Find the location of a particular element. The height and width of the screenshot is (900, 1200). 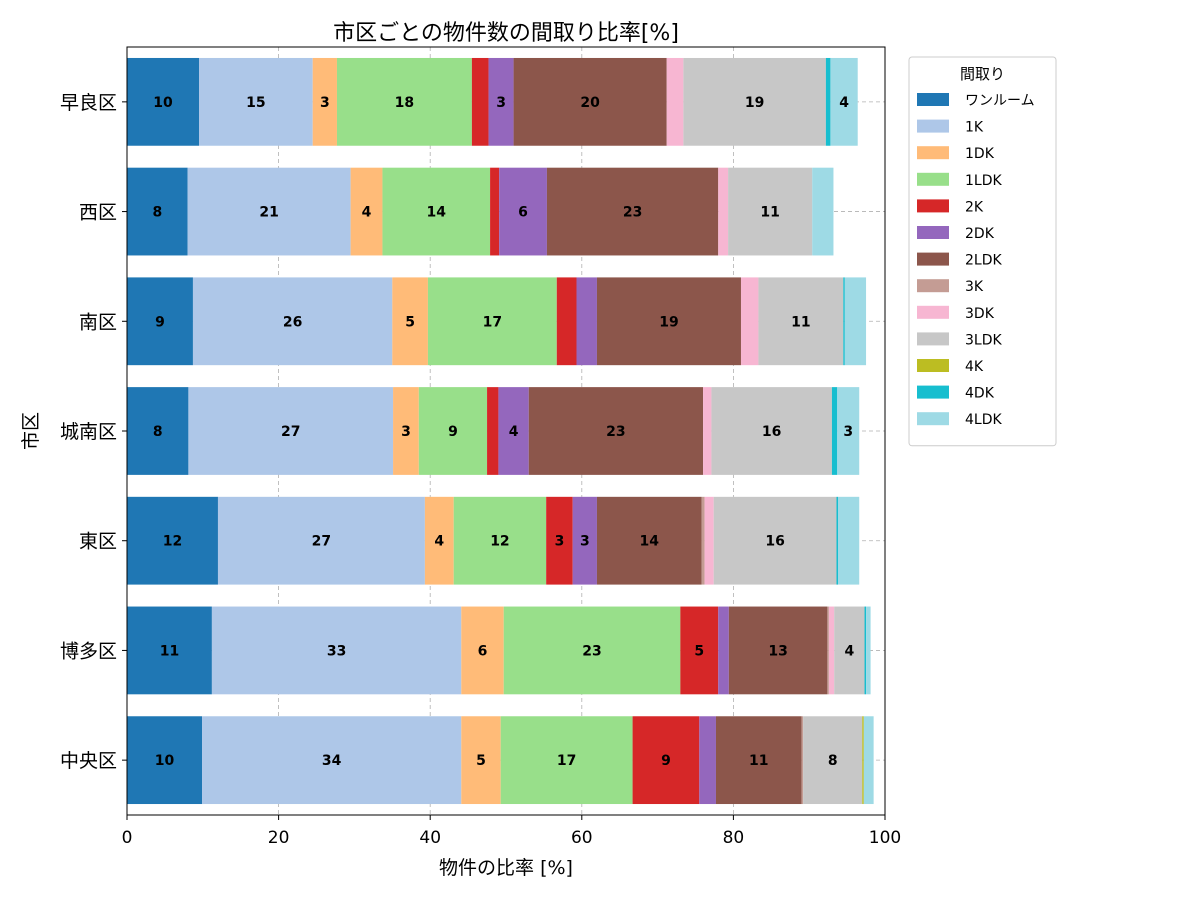

y-tick-label: 早良区 is located at coordinates (88, 103).